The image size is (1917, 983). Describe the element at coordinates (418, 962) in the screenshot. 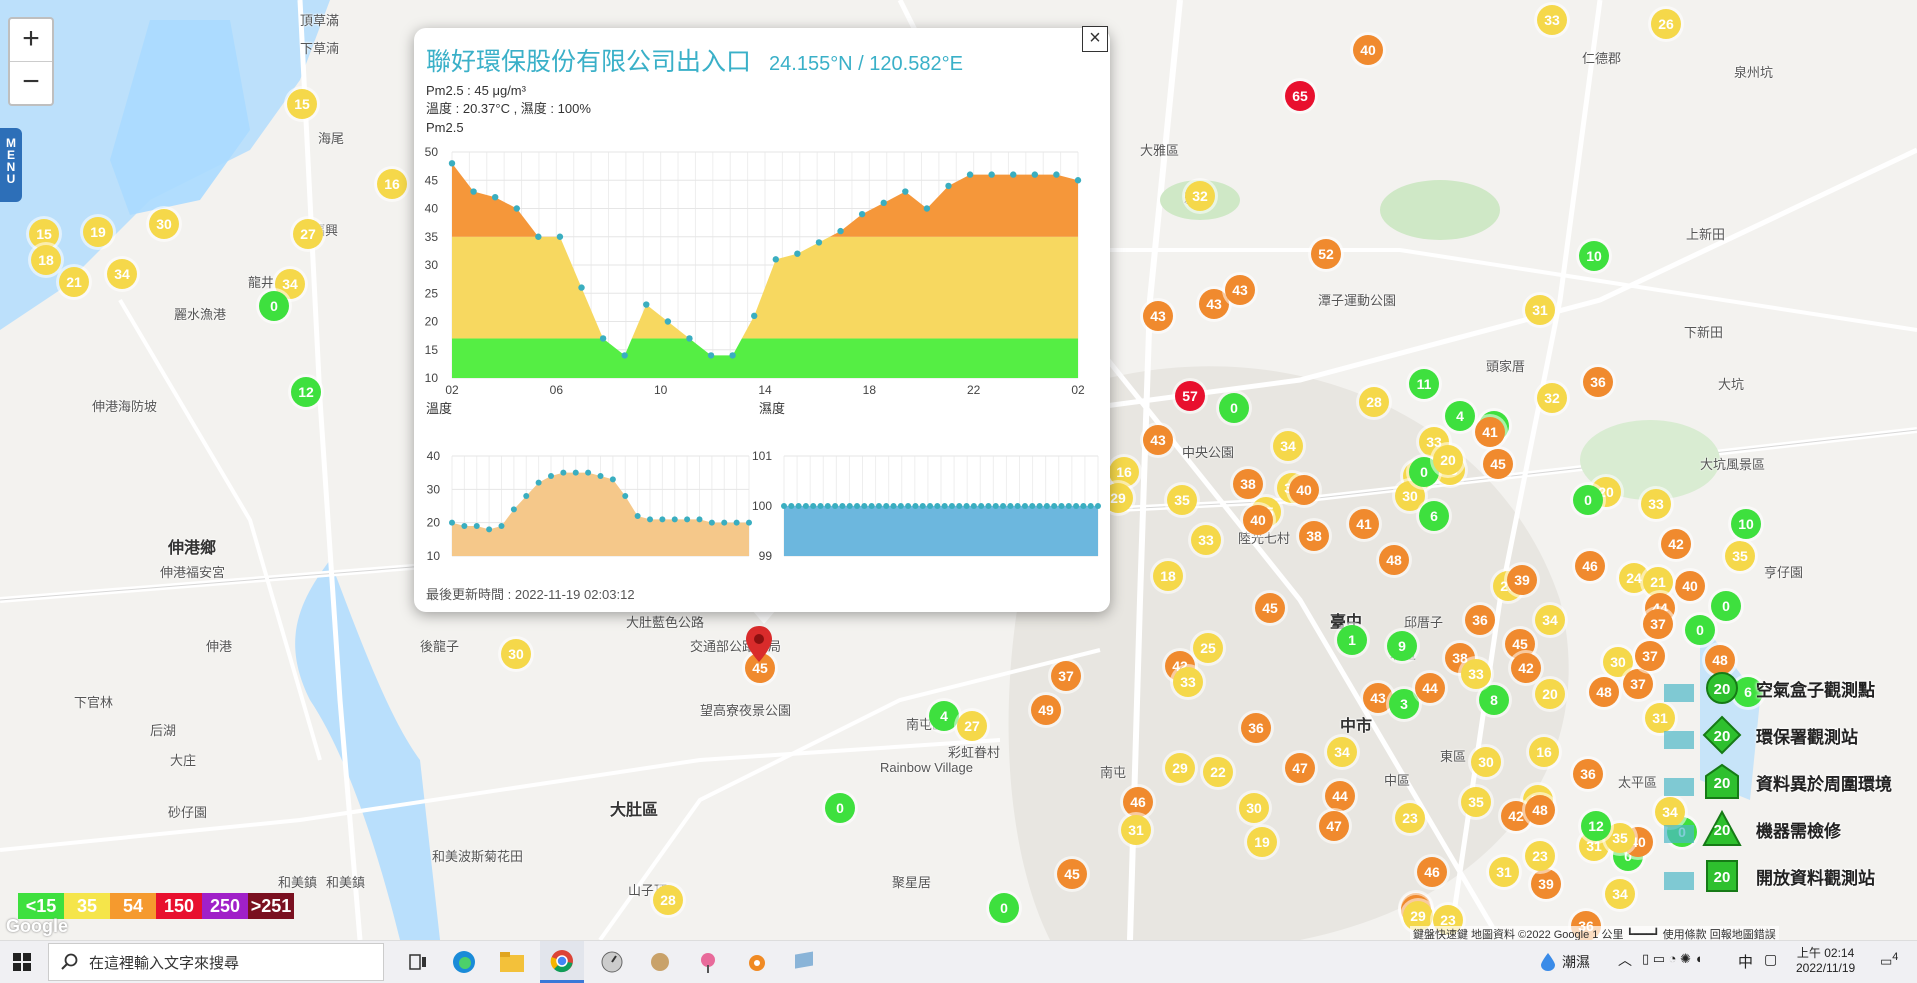

I see `task-view-icon` at that location.